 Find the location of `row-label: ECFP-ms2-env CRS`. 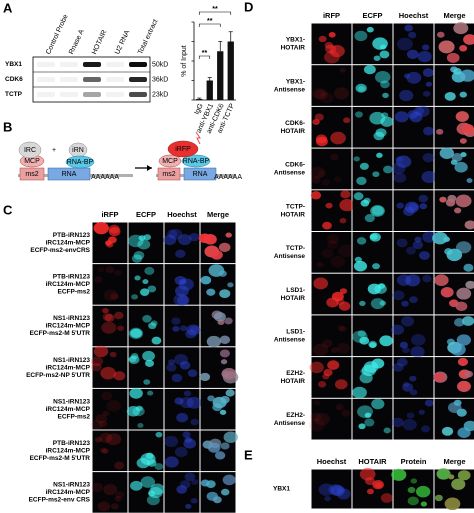

row-label: ECFP-ms2-env CRS is located at coordinates (60, 500).